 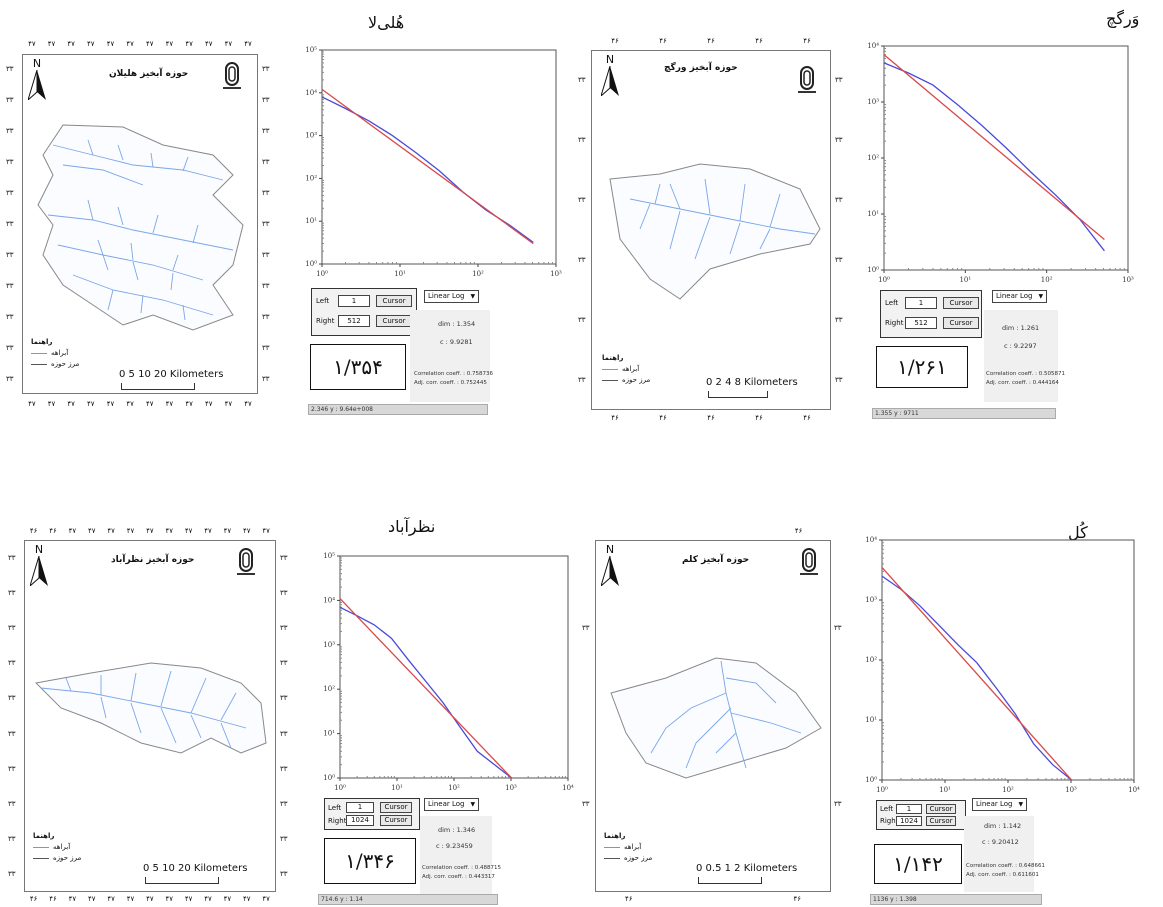 I want to click on map-2-ticks-right: ۳۳ ۳۳ ۳۳ ۳۳ ۳۳ ۳۳, so click(x=839, y=230).